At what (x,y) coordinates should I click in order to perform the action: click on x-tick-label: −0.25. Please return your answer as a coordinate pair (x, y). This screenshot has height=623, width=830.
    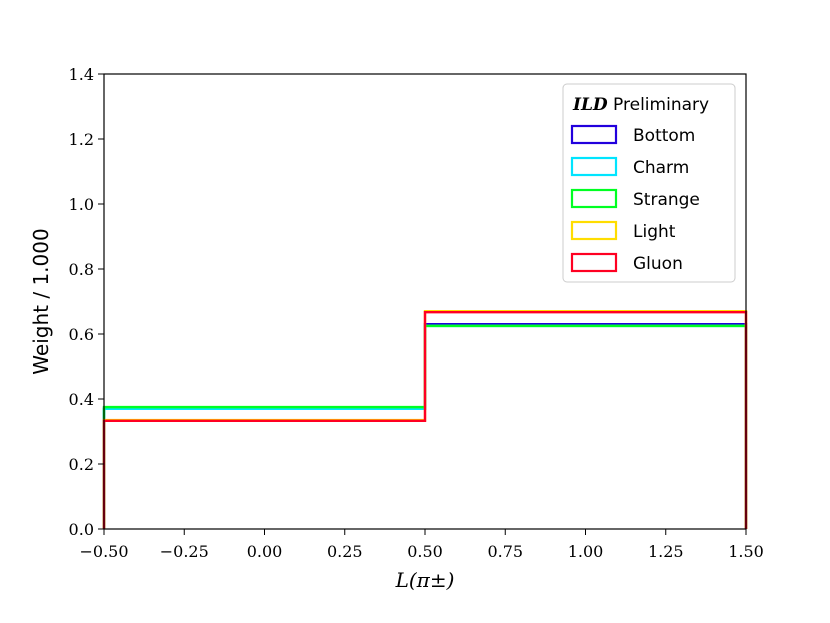
    Looking at the image, I should click on (184, 551).